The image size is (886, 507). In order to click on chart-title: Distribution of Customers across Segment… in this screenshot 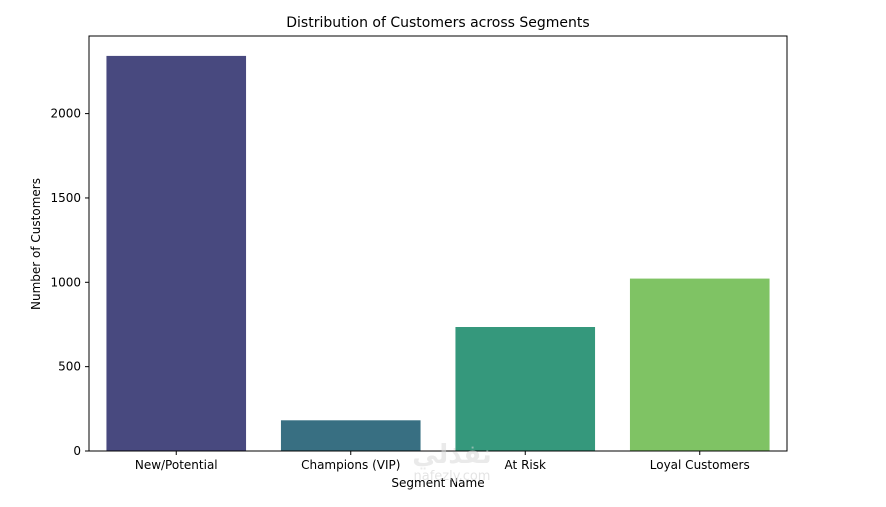, I will do `click(437, 23)`.